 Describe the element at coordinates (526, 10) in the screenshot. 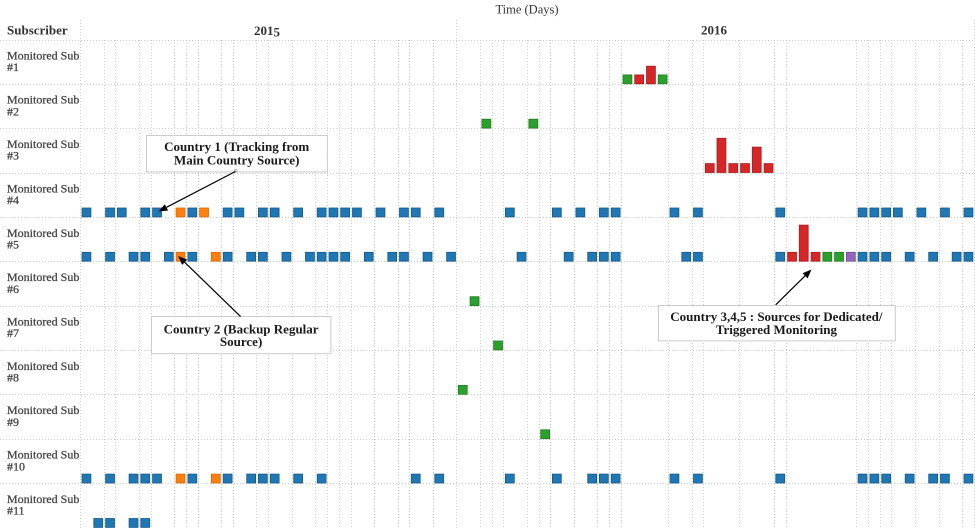

I see `svg-text: Time (Days)` at that location.